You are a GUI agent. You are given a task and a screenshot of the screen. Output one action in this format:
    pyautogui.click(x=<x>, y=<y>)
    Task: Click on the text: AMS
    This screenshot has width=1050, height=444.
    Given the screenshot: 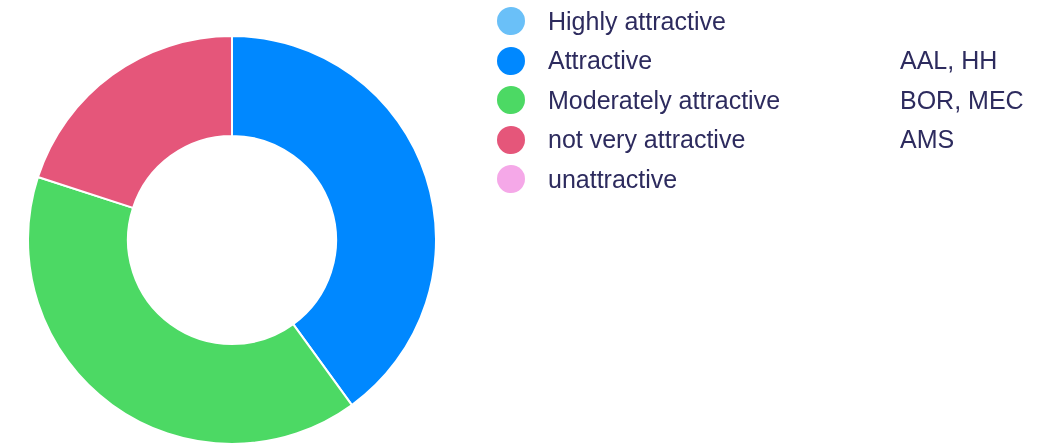 What is the action you would take?
    pyautogui.click(x=927, y=139)
    